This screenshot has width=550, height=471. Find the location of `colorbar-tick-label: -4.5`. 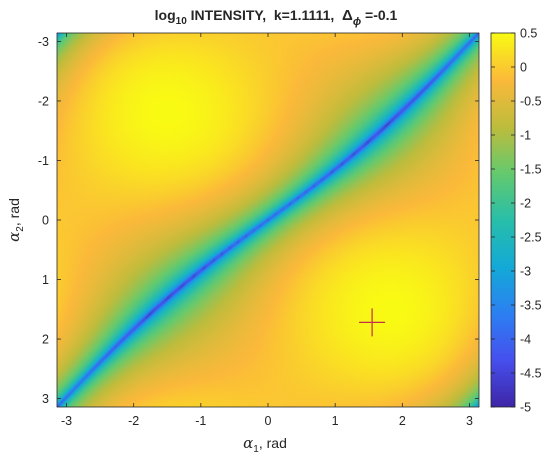

colorbar-tick-label: -4.5 is located at coordinates (531, 374).